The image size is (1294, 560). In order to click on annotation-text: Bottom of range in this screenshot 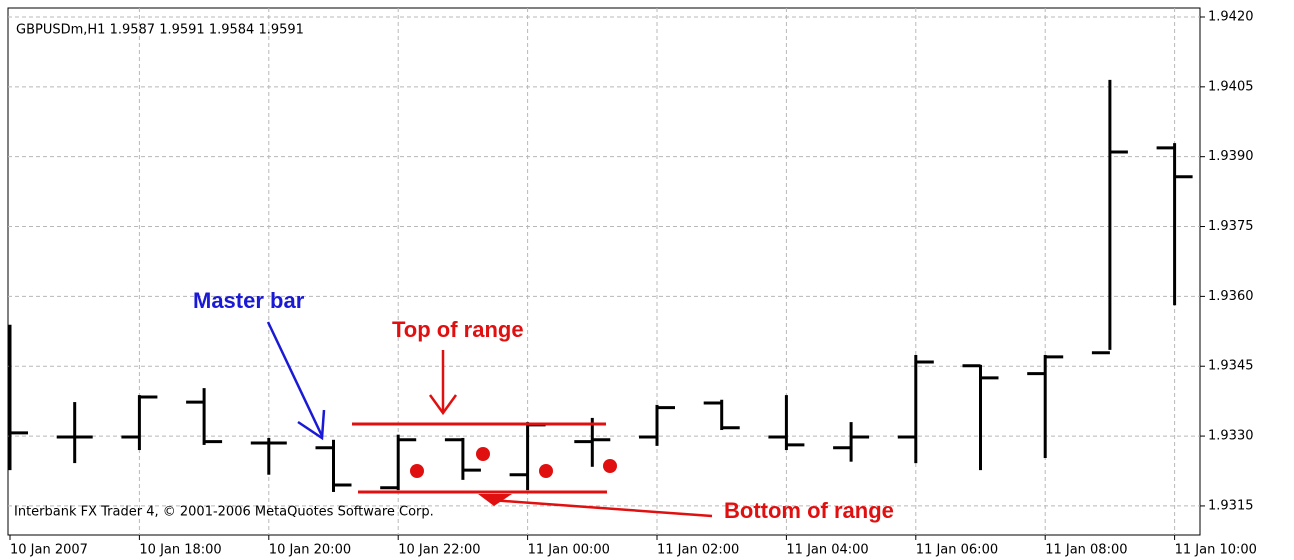, I will do `click(809, 510)`.